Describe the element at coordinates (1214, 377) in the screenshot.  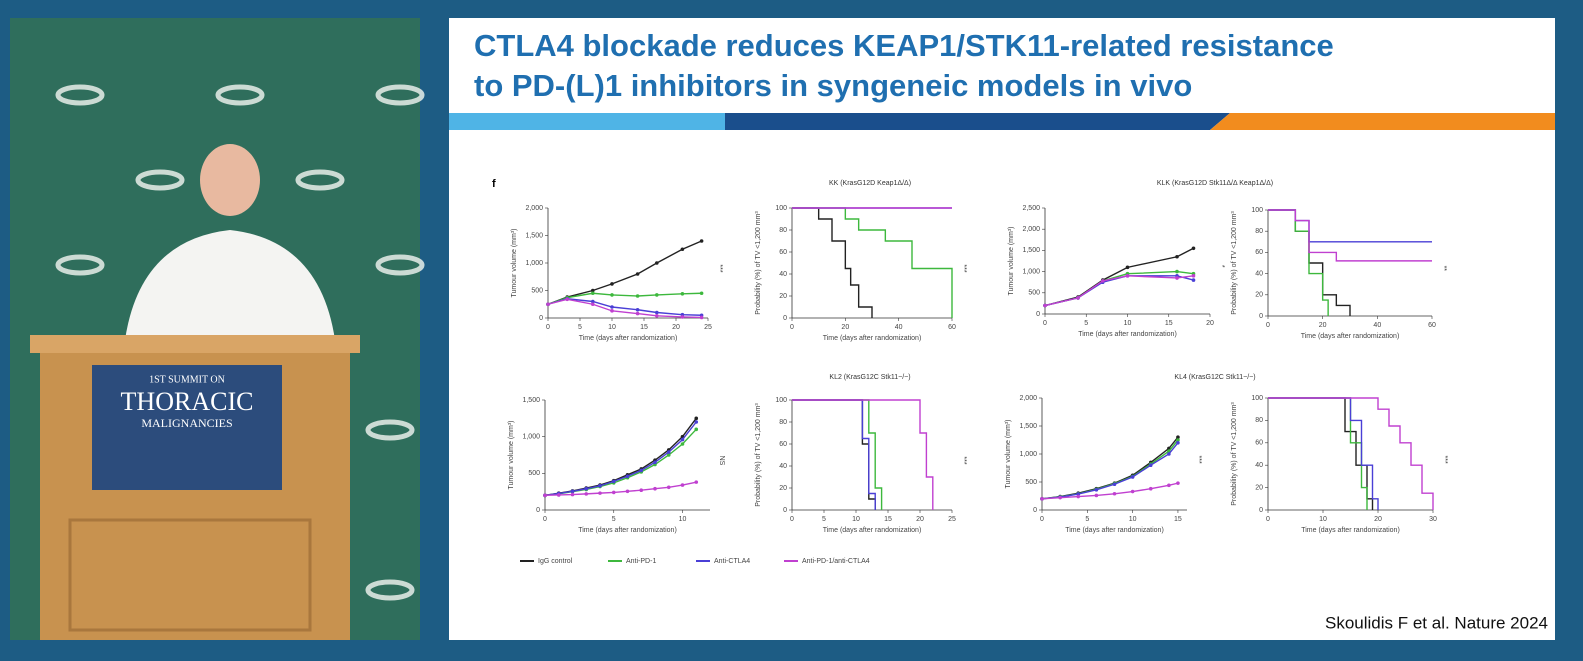
I see `group-title: KL4 (KrasG12C Stk11−/−)` at that location.